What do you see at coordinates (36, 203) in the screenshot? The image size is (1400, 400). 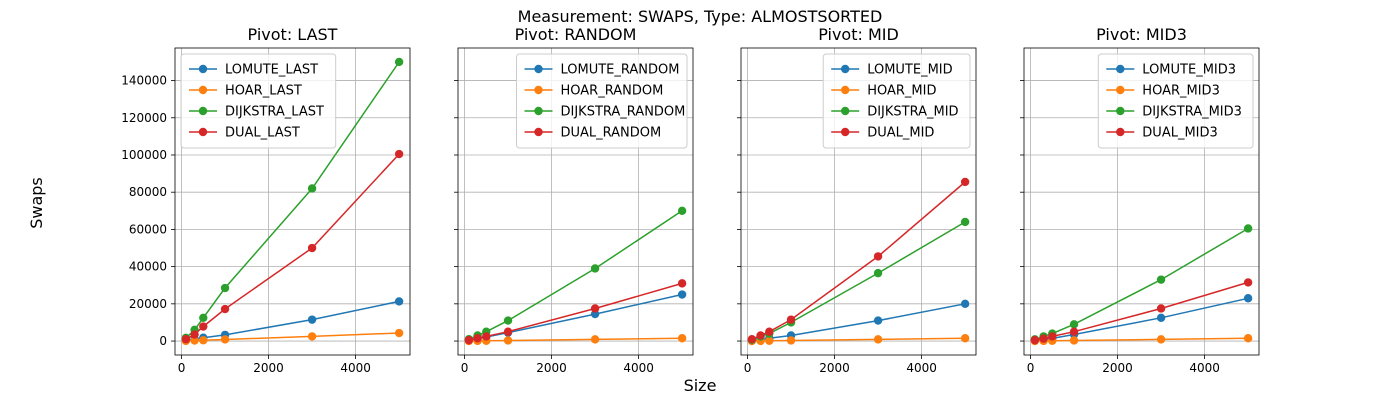 I see `y-axis-label: Swaps` at bounding box center [36, 203].